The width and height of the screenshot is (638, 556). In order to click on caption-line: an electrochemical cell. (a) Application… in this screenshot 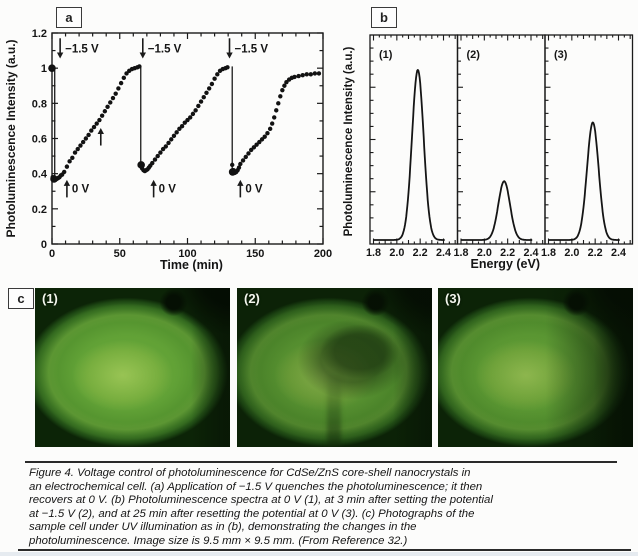, I will do `click(256, 486)`.